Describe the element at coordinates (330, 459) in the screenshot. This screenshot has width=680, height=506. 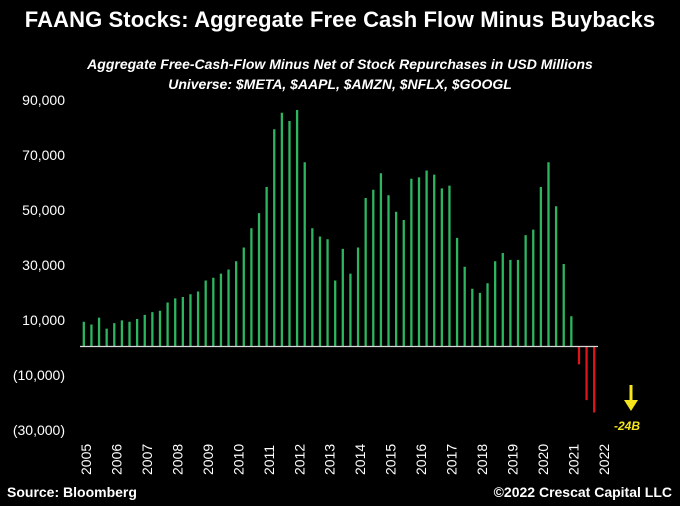
I see `x-tick-label: 2013` at that location.